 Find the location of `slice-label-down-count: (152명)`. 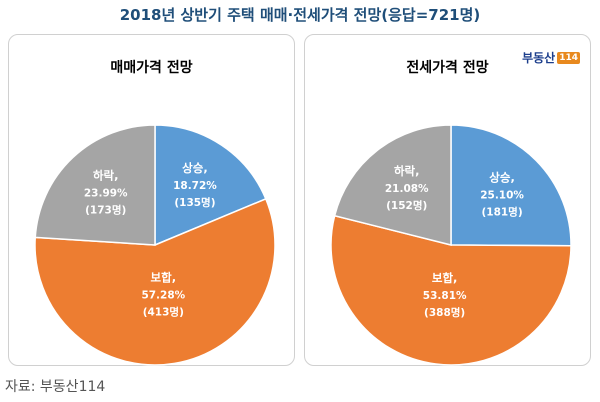

slice-label-down-count: (152명) is located at coordinates (406, 205).